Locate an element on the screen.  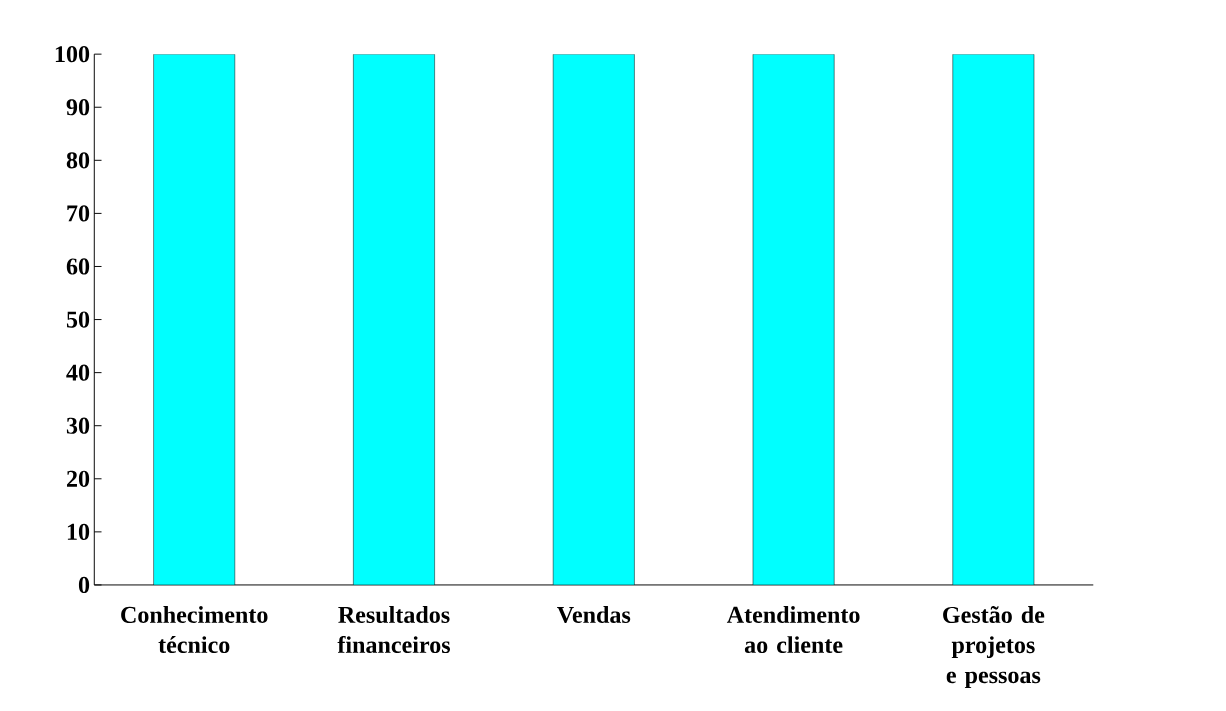
y-tick-label: 60 is located at coordinates (78, 266).